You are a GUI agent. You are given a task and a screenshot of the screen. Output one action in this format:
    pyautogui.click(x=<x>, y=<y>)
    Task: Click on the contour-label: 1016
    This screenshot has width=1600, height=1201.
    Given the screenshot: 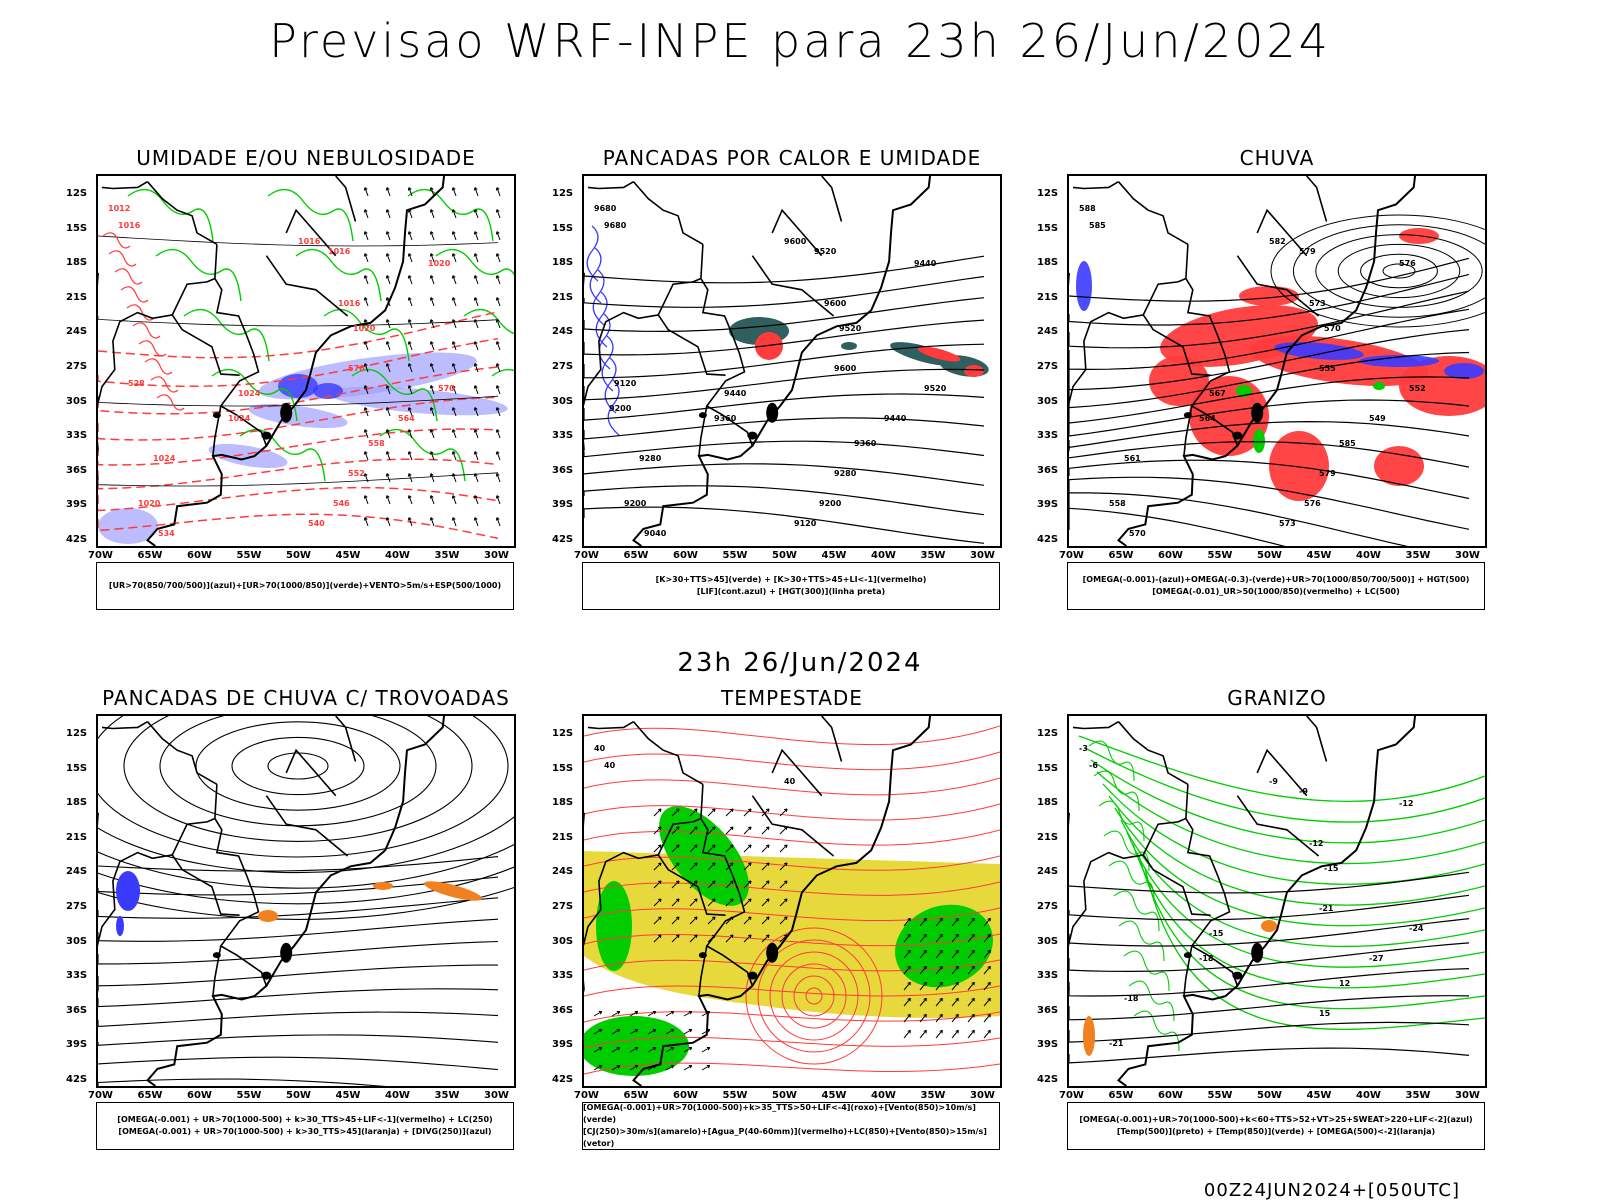 What is the action you would take?
    pyautogui.click(x=309, y=241)
    